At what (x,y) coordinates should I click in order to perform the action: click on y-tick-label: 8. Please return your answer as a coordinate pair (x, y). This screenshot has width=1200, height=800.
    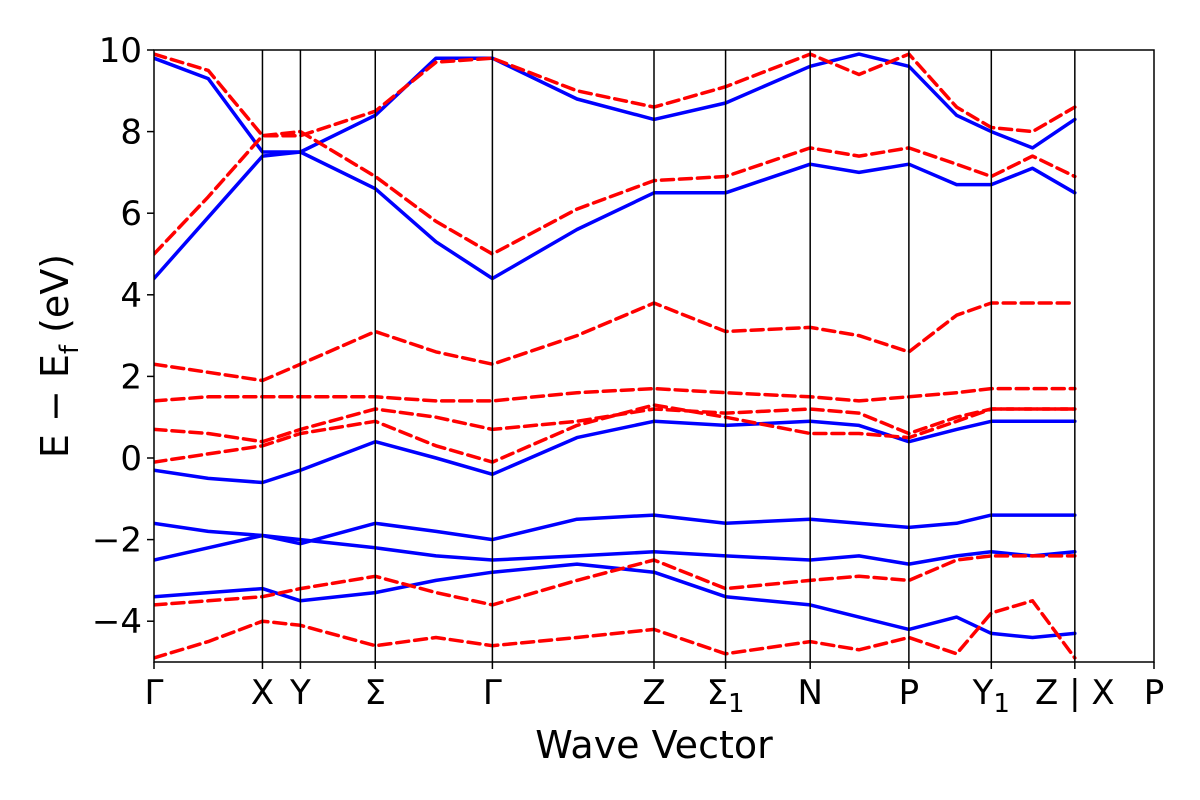
    Looking at the image, I should click on (131, 133).